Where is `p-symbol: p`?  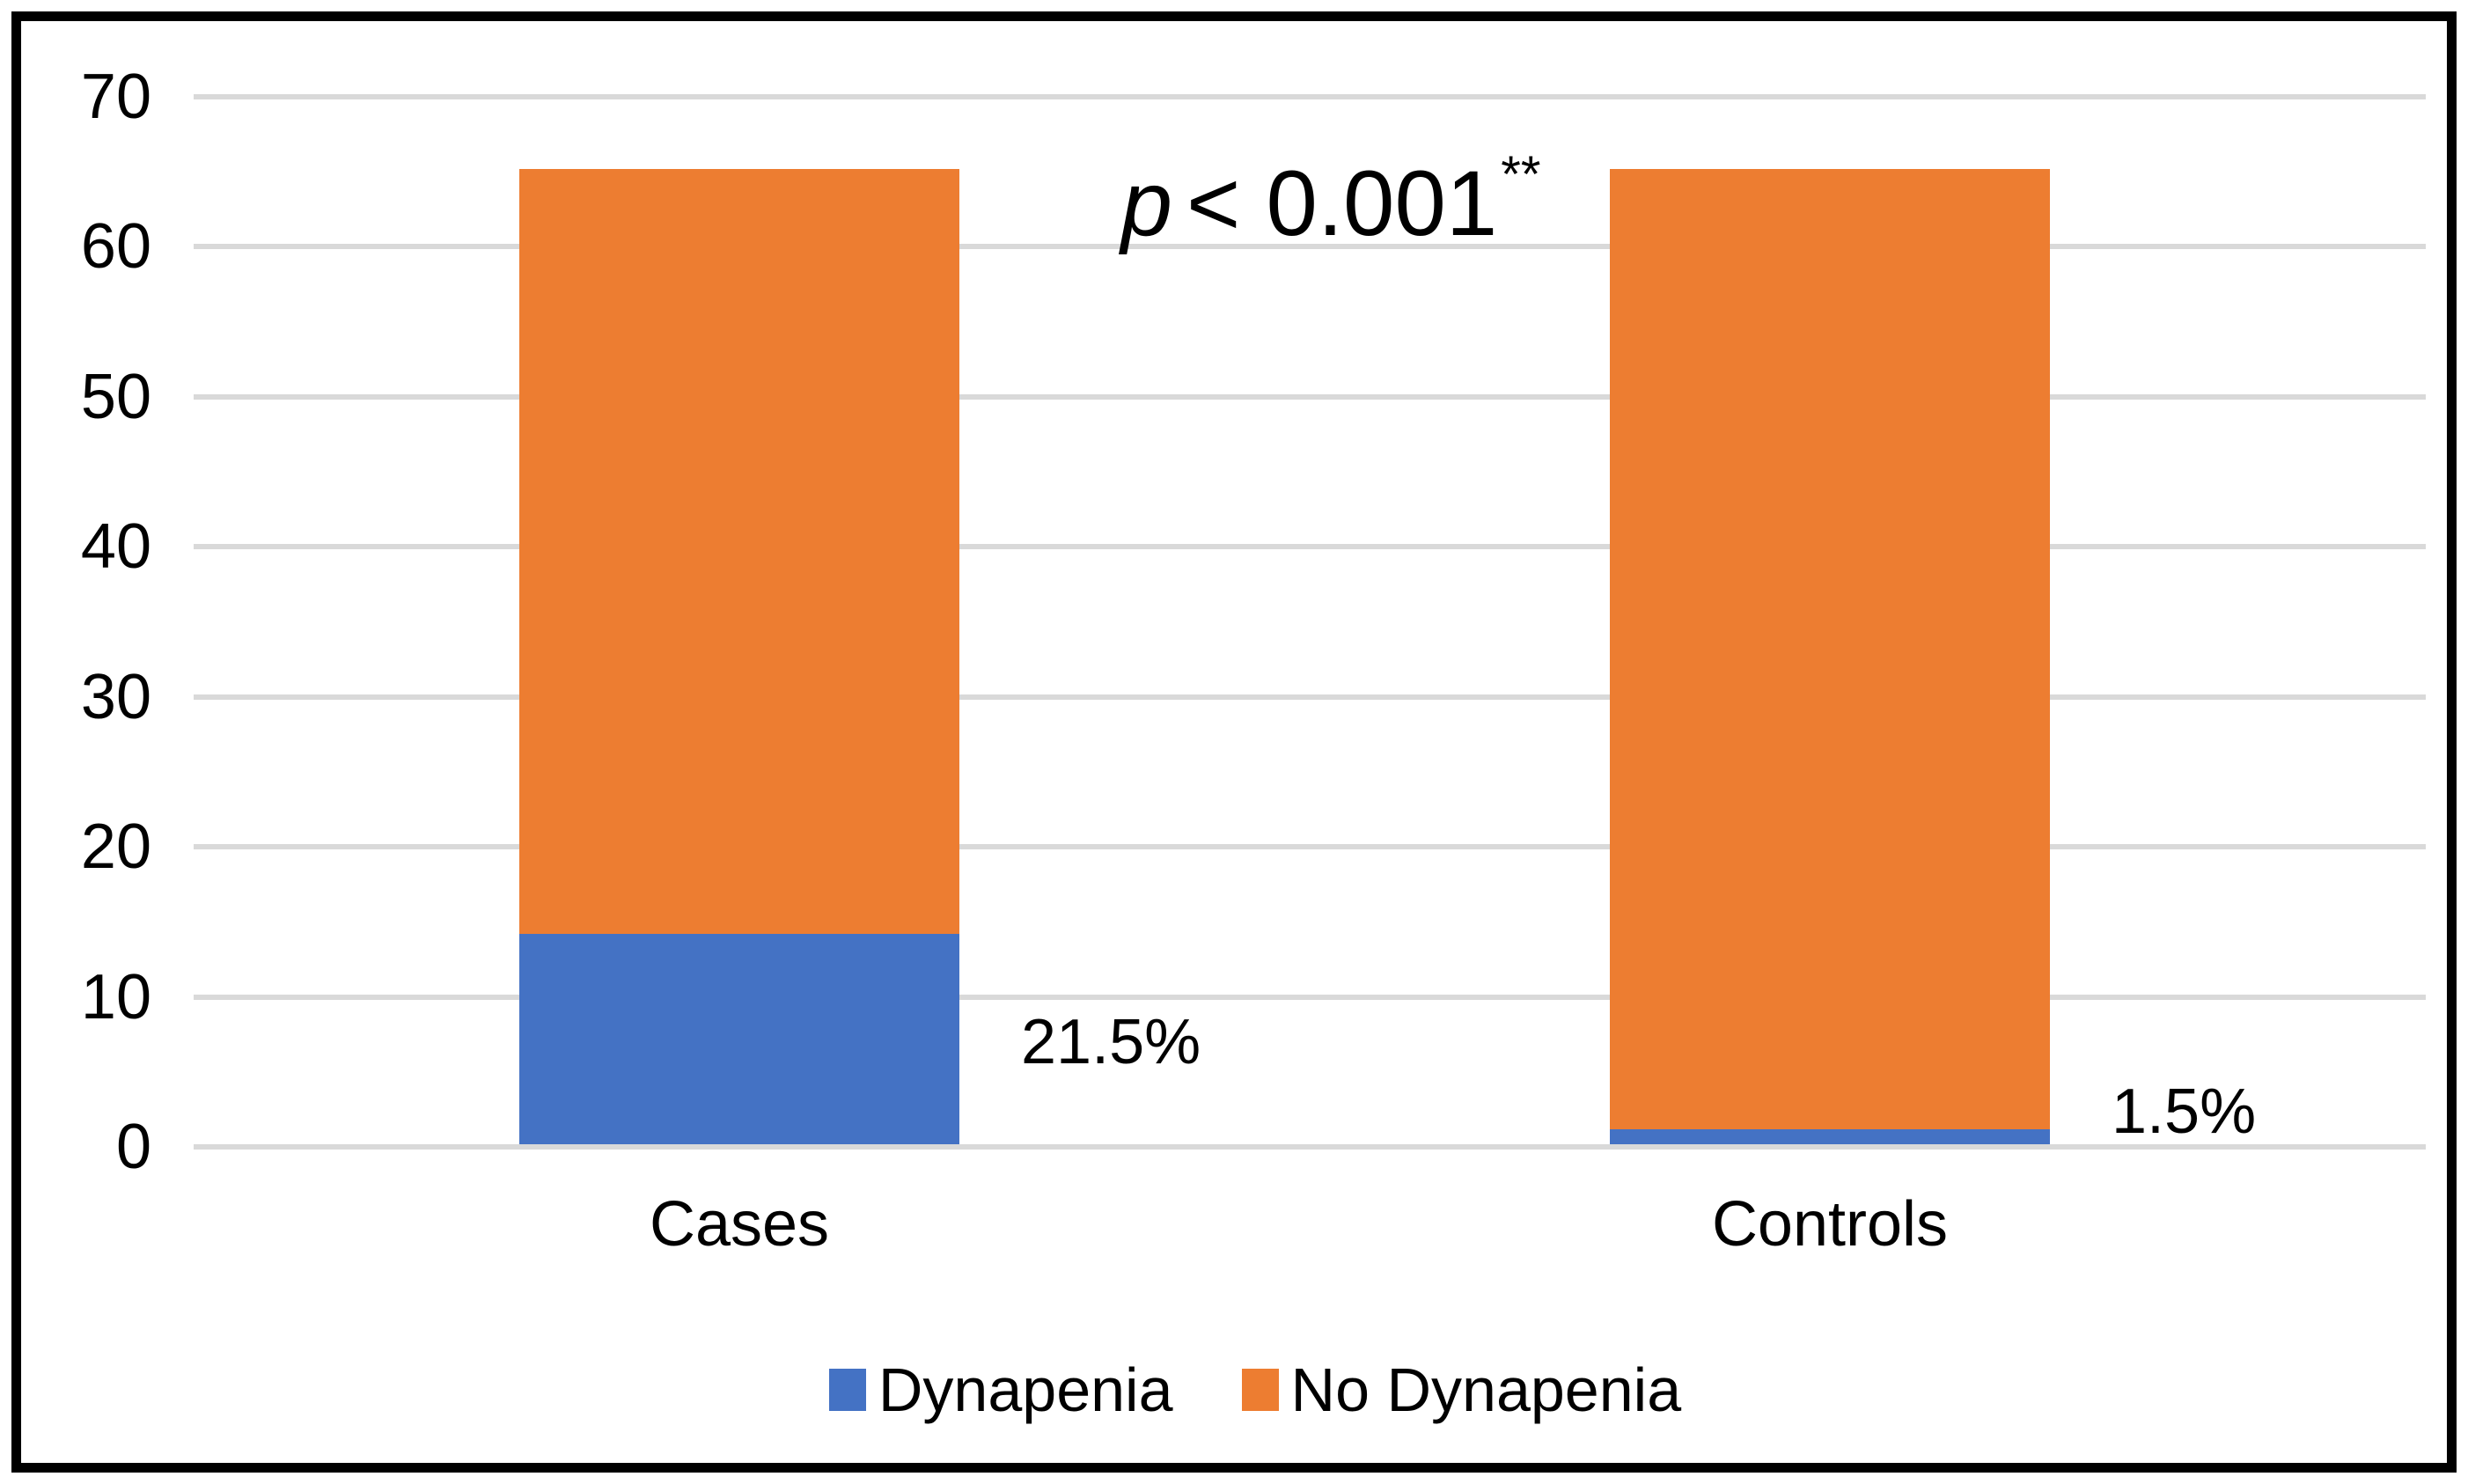 p-symbol: p is located at coordinates (1146, 204).